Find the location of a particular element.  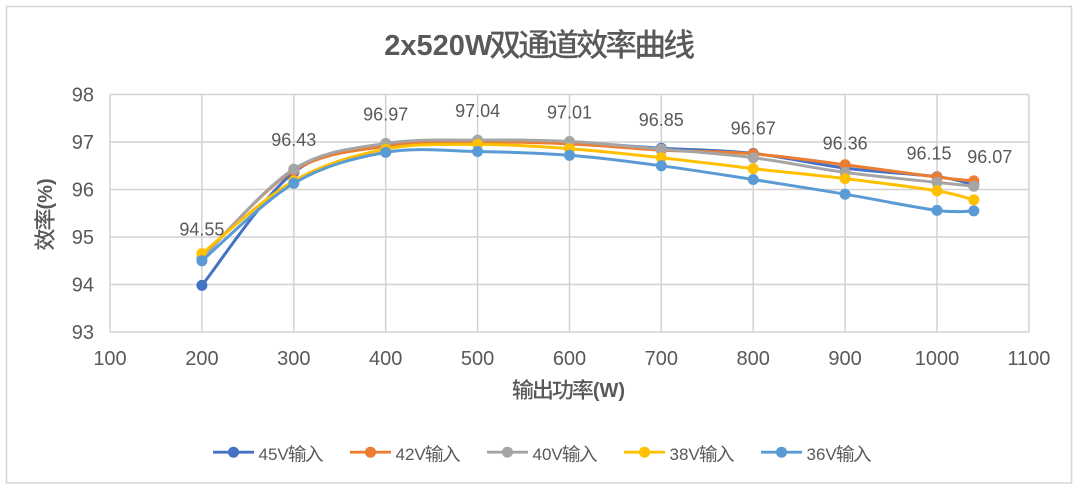

svg-text: 96.85 is located at coordinates (661, 120).